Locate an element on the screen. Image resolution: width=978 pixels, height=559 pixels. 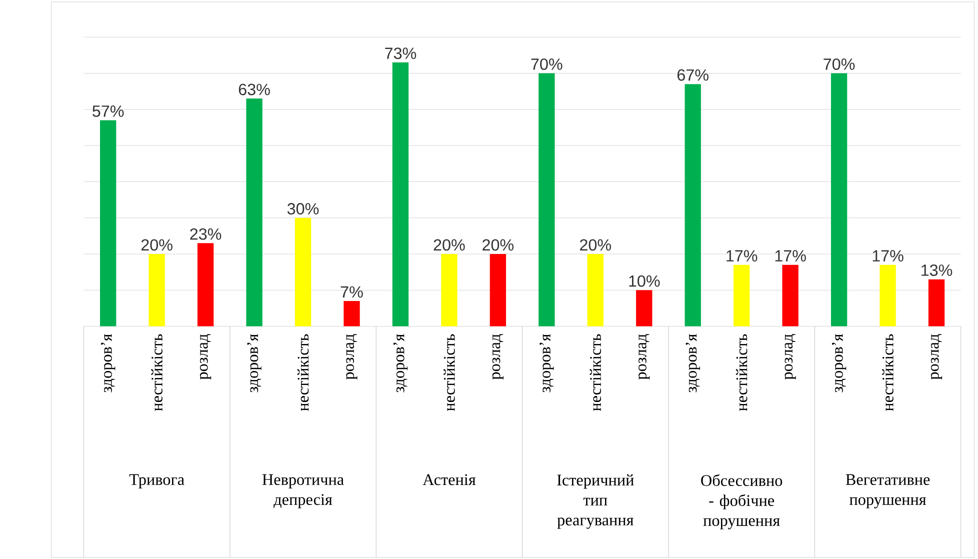
data-label: 67% is located at coordinates (693, 75).